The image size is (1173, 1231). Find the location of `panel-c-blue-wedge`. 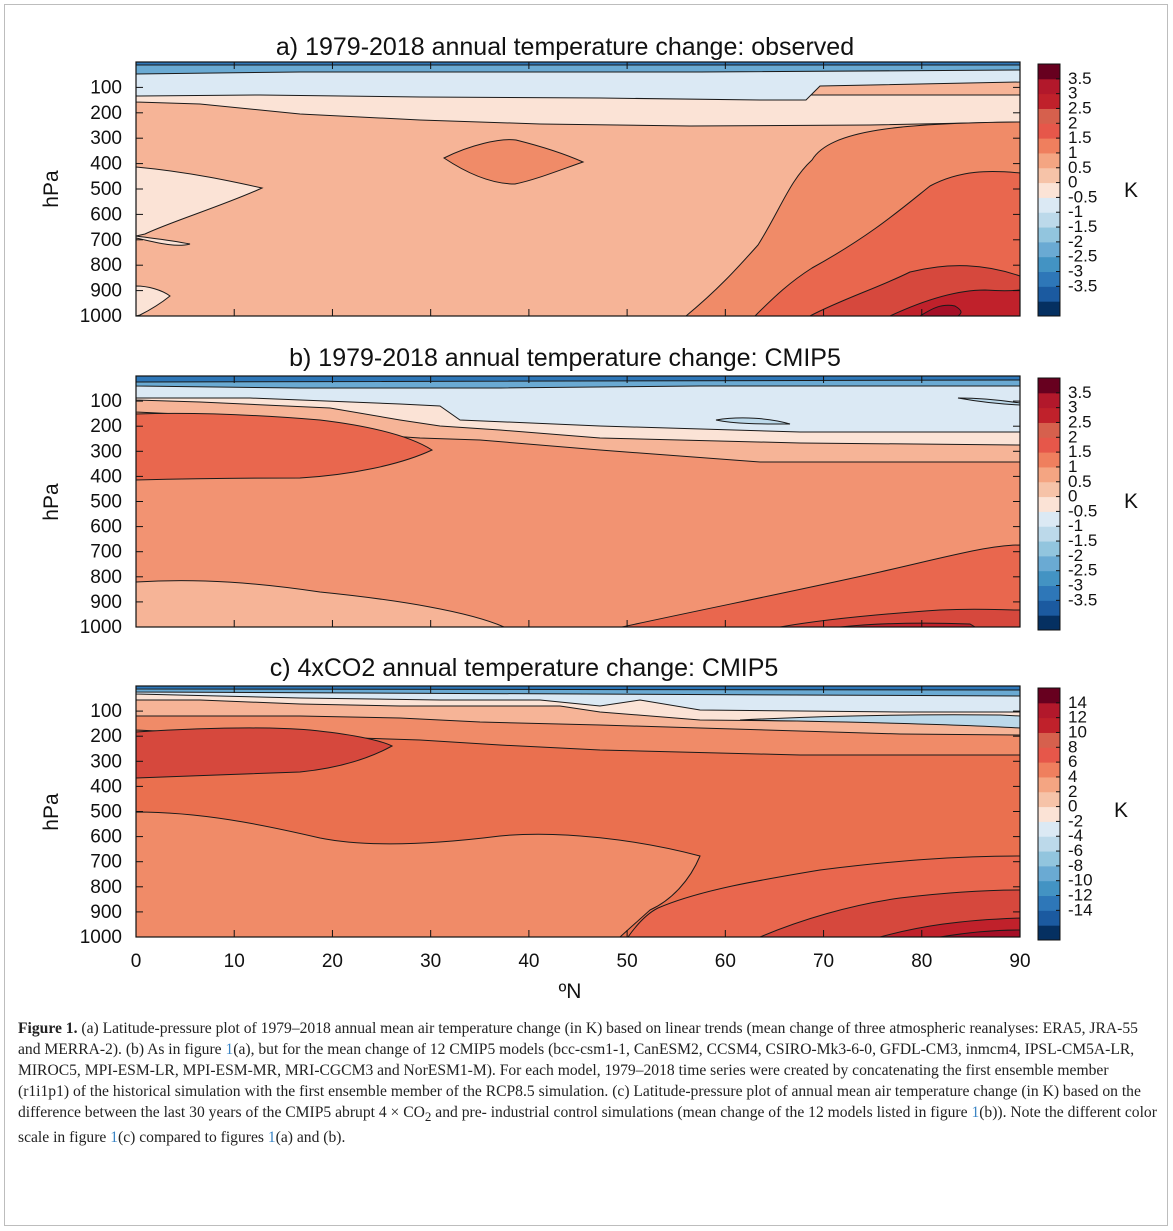

panel-c-blue-wedge is located at coordinates (879, 721).